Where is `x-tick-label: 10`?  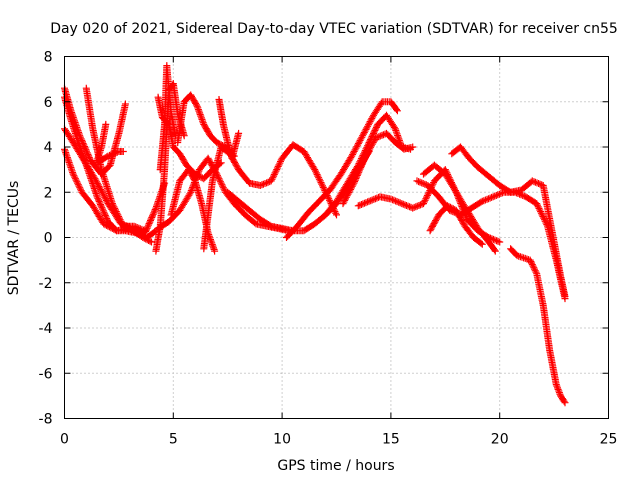 x-tick-label: 10 is located at coordinates (282, 440).